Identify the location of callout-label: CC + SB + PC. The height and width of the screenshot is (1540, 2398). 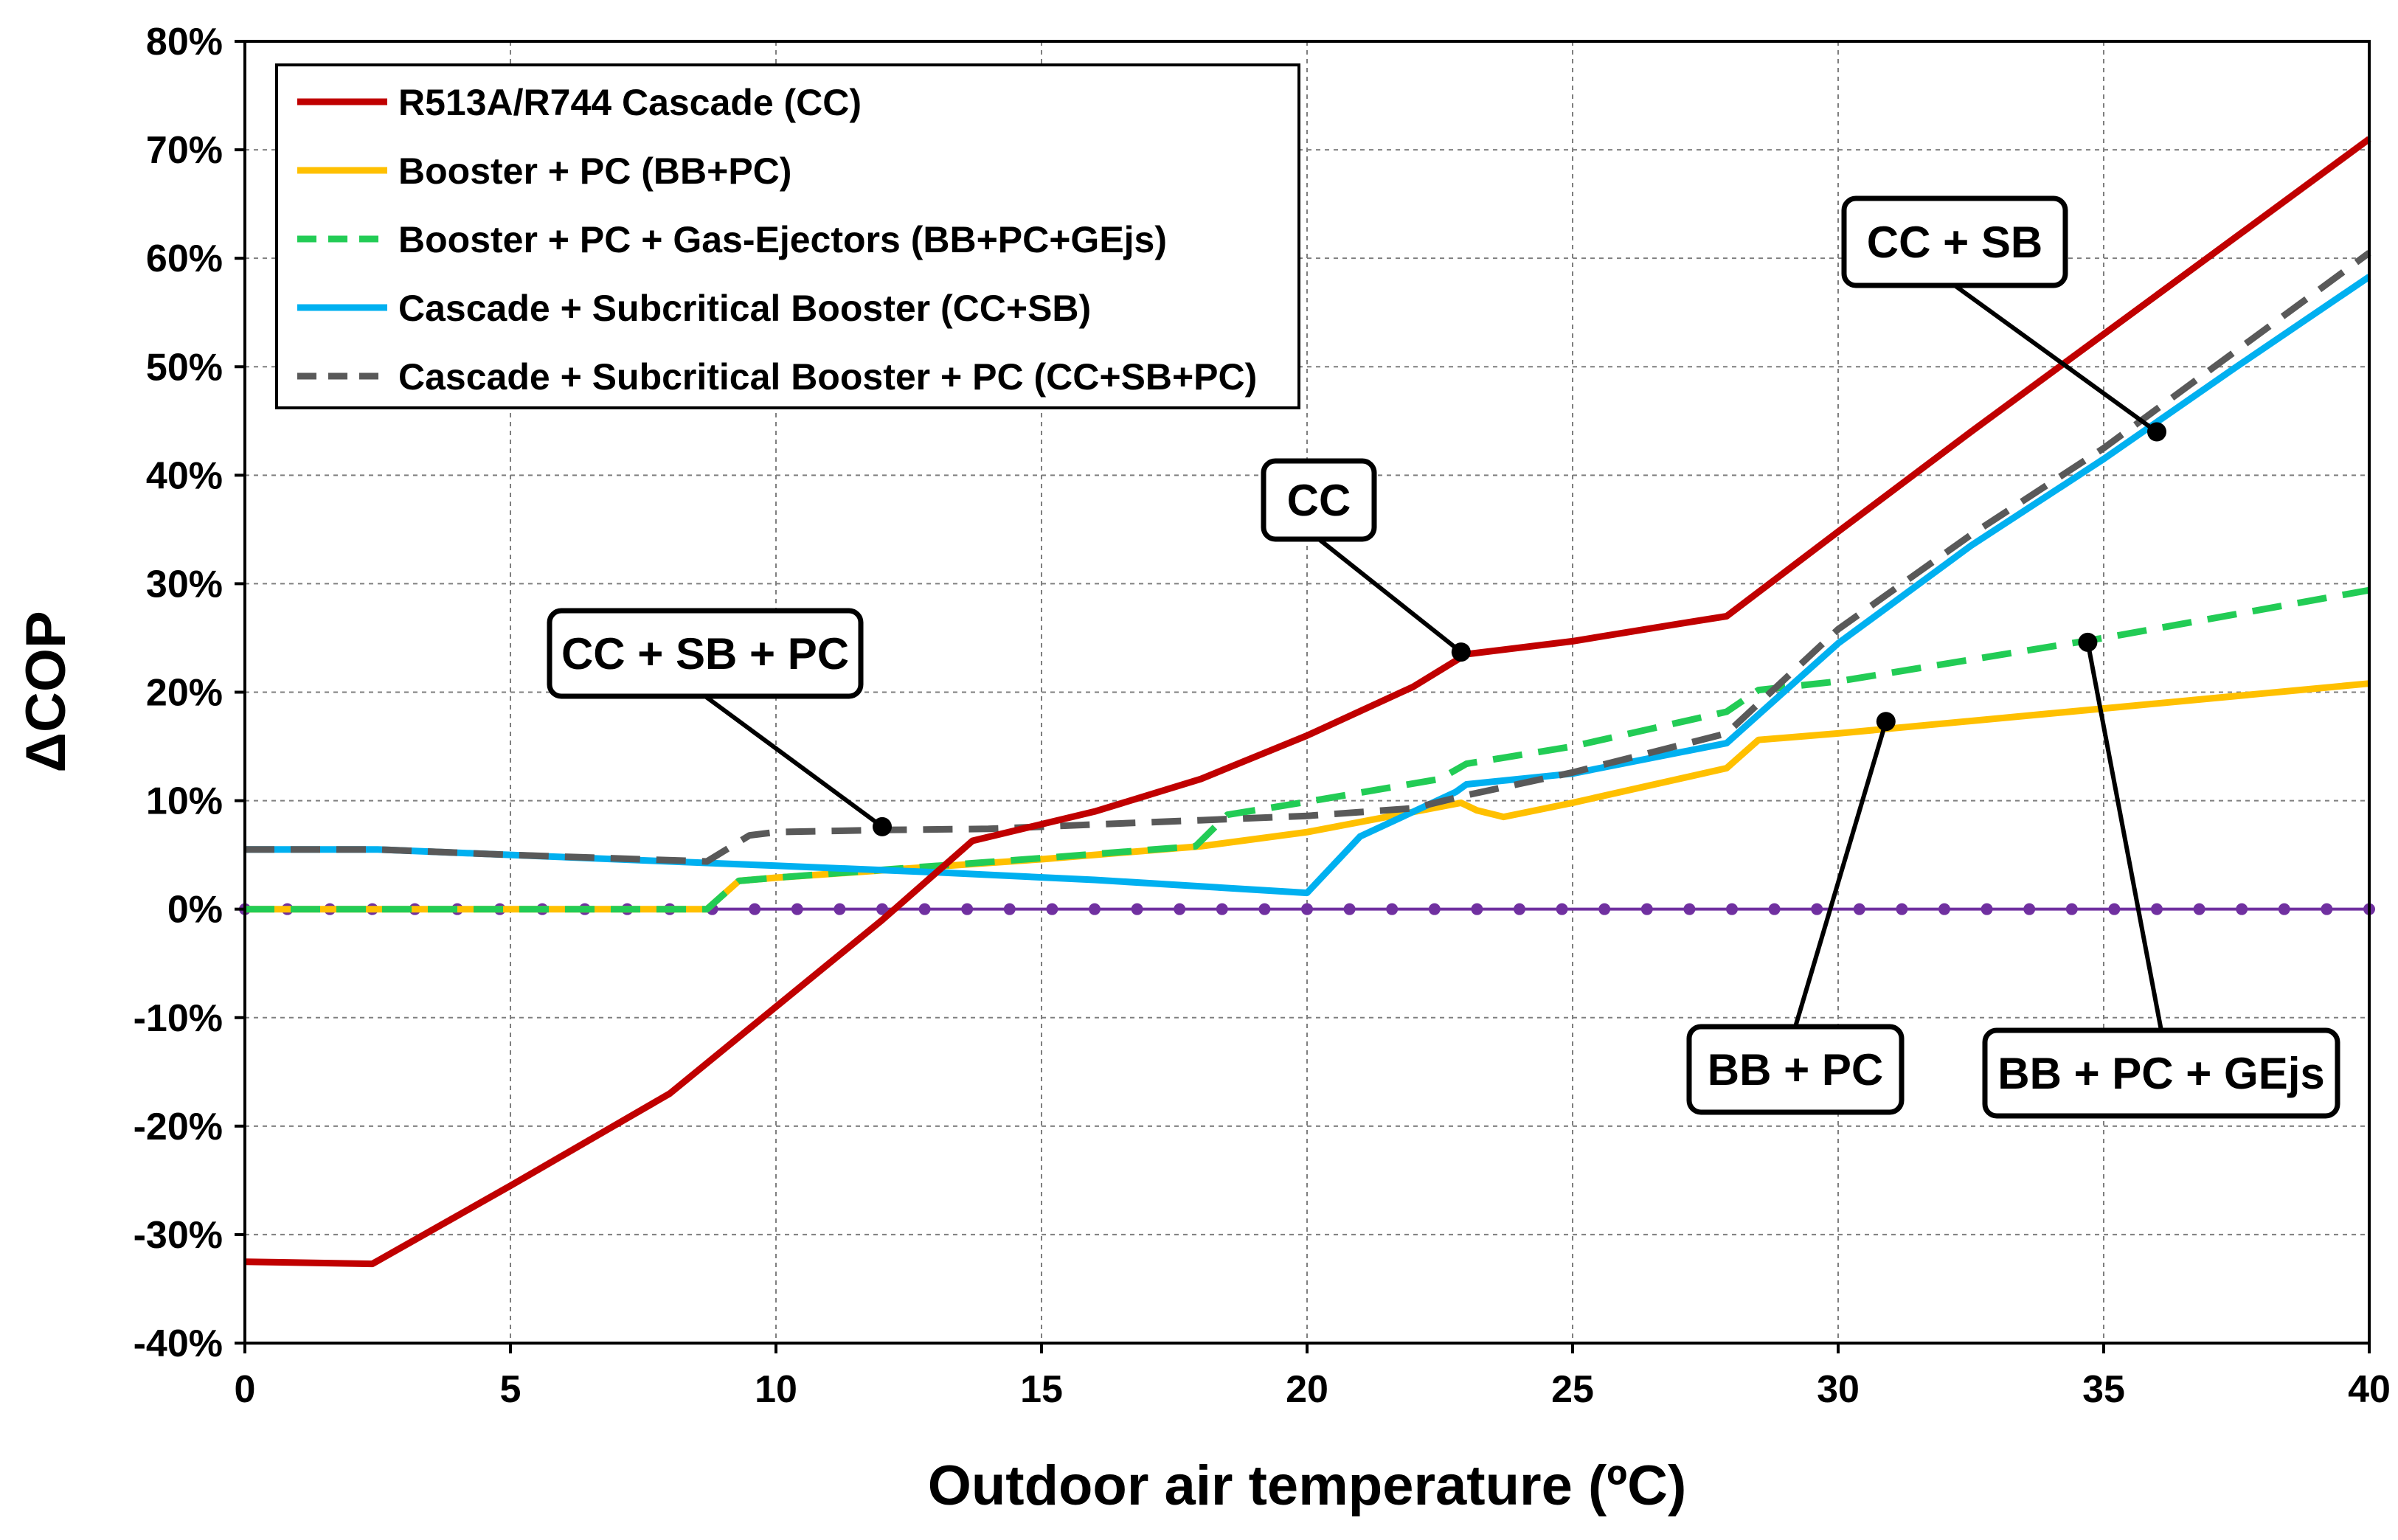
(705, 654).